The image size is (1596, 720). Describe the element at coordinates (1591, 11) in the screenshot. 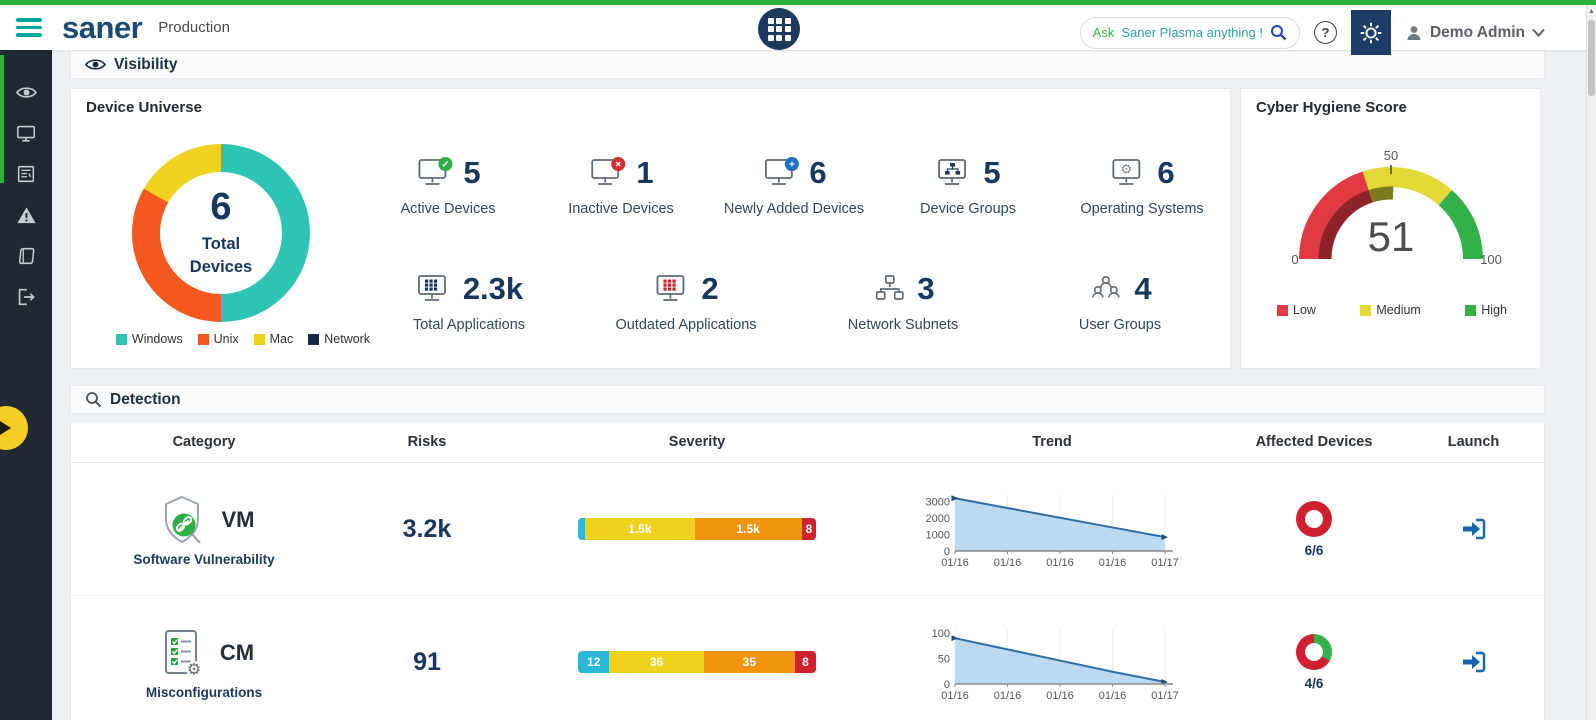

I see `scrollbar-up-arrow: ▲` at that location.